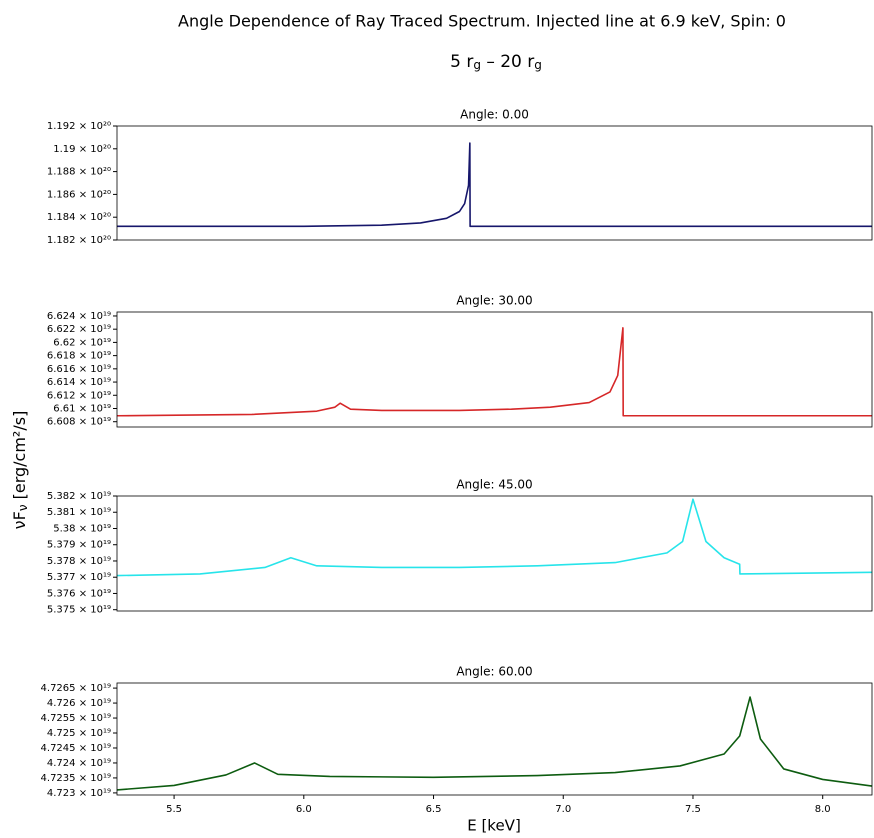  I want to click on y-tick-label: 1.188 × 10²⁰, so click(79, 172).